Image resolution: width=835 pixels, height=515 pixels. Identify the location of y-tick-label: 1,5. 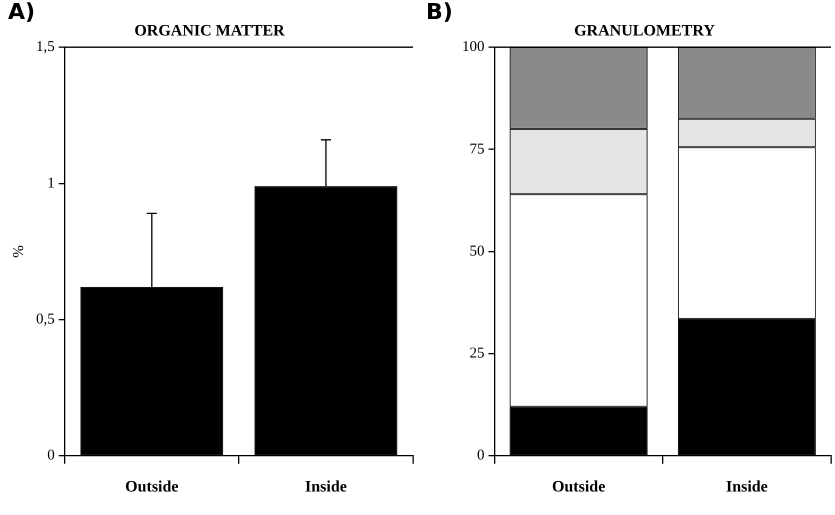
(45, 47).